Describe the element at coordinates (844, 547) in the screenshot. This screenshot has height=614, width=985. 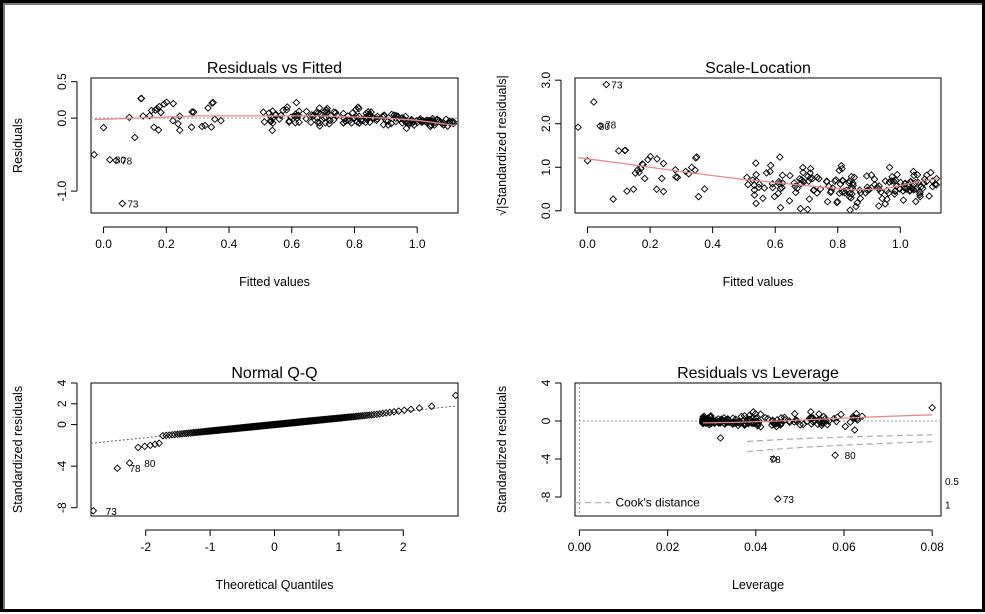
I see `x-tick-label: 0.06` at that location.